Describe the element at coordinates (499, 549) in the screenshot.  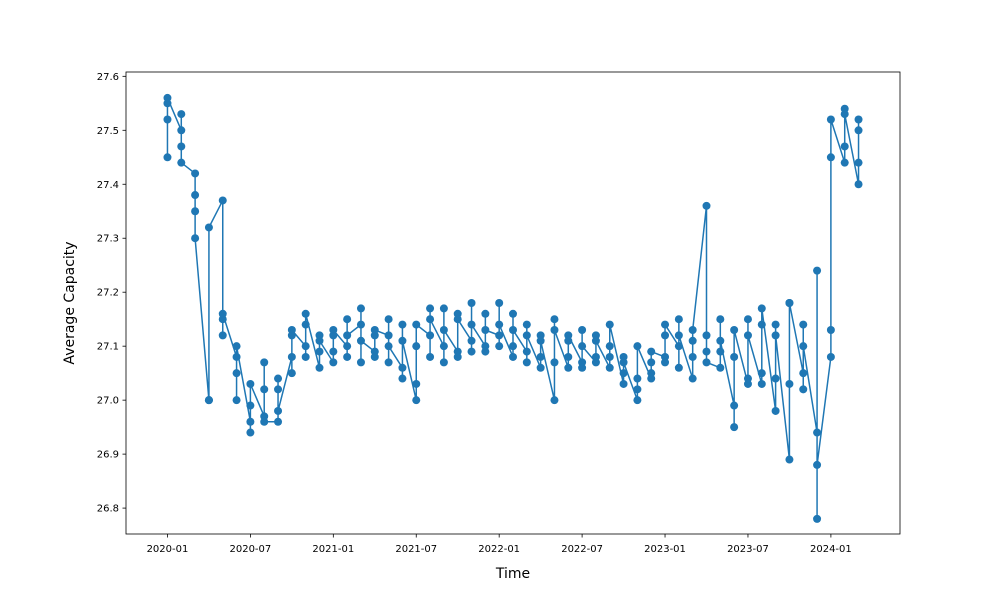
I see `x-tick-label: 2022-01` at that location.